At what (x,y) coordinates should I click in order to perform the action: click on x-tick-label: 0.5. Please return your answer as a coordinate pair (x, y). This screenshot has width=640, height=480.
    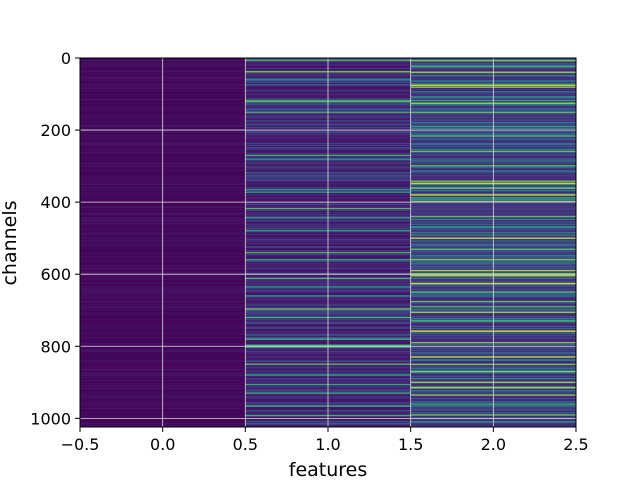
    Looking at the image, I should click on (245, 444).